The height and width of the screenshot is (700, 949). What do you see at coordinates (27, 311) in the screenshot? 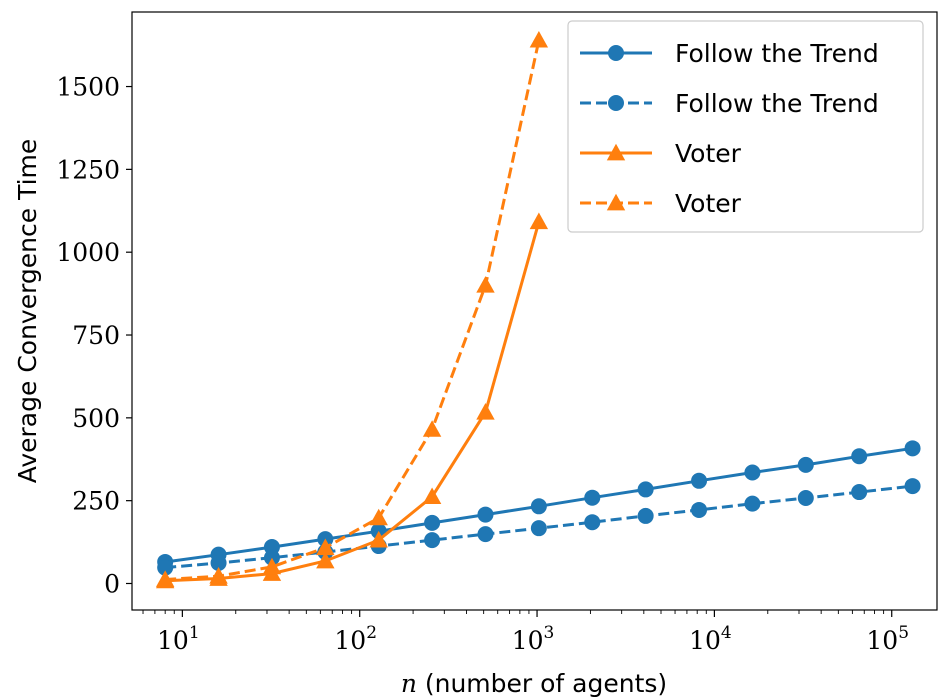
I see `y-axis-label: Average Convergence Time` at bounding box center [27, 311].